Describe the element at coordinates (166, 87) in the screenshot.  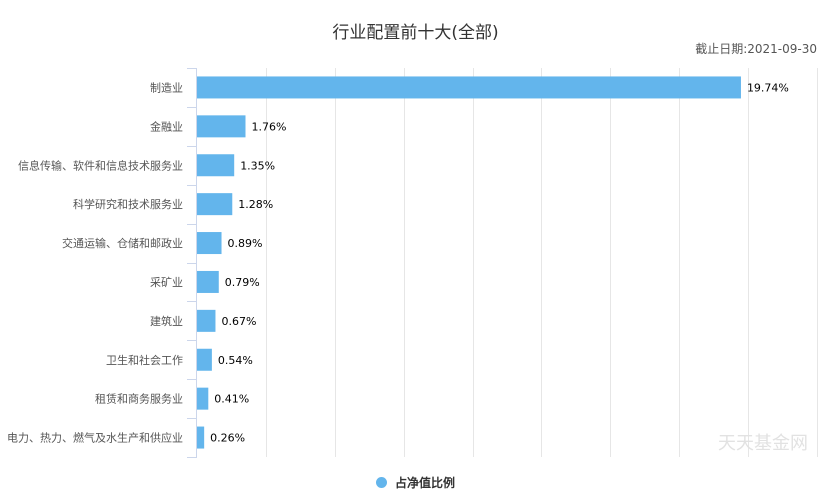
I see `category-label: 制造业` at that location.